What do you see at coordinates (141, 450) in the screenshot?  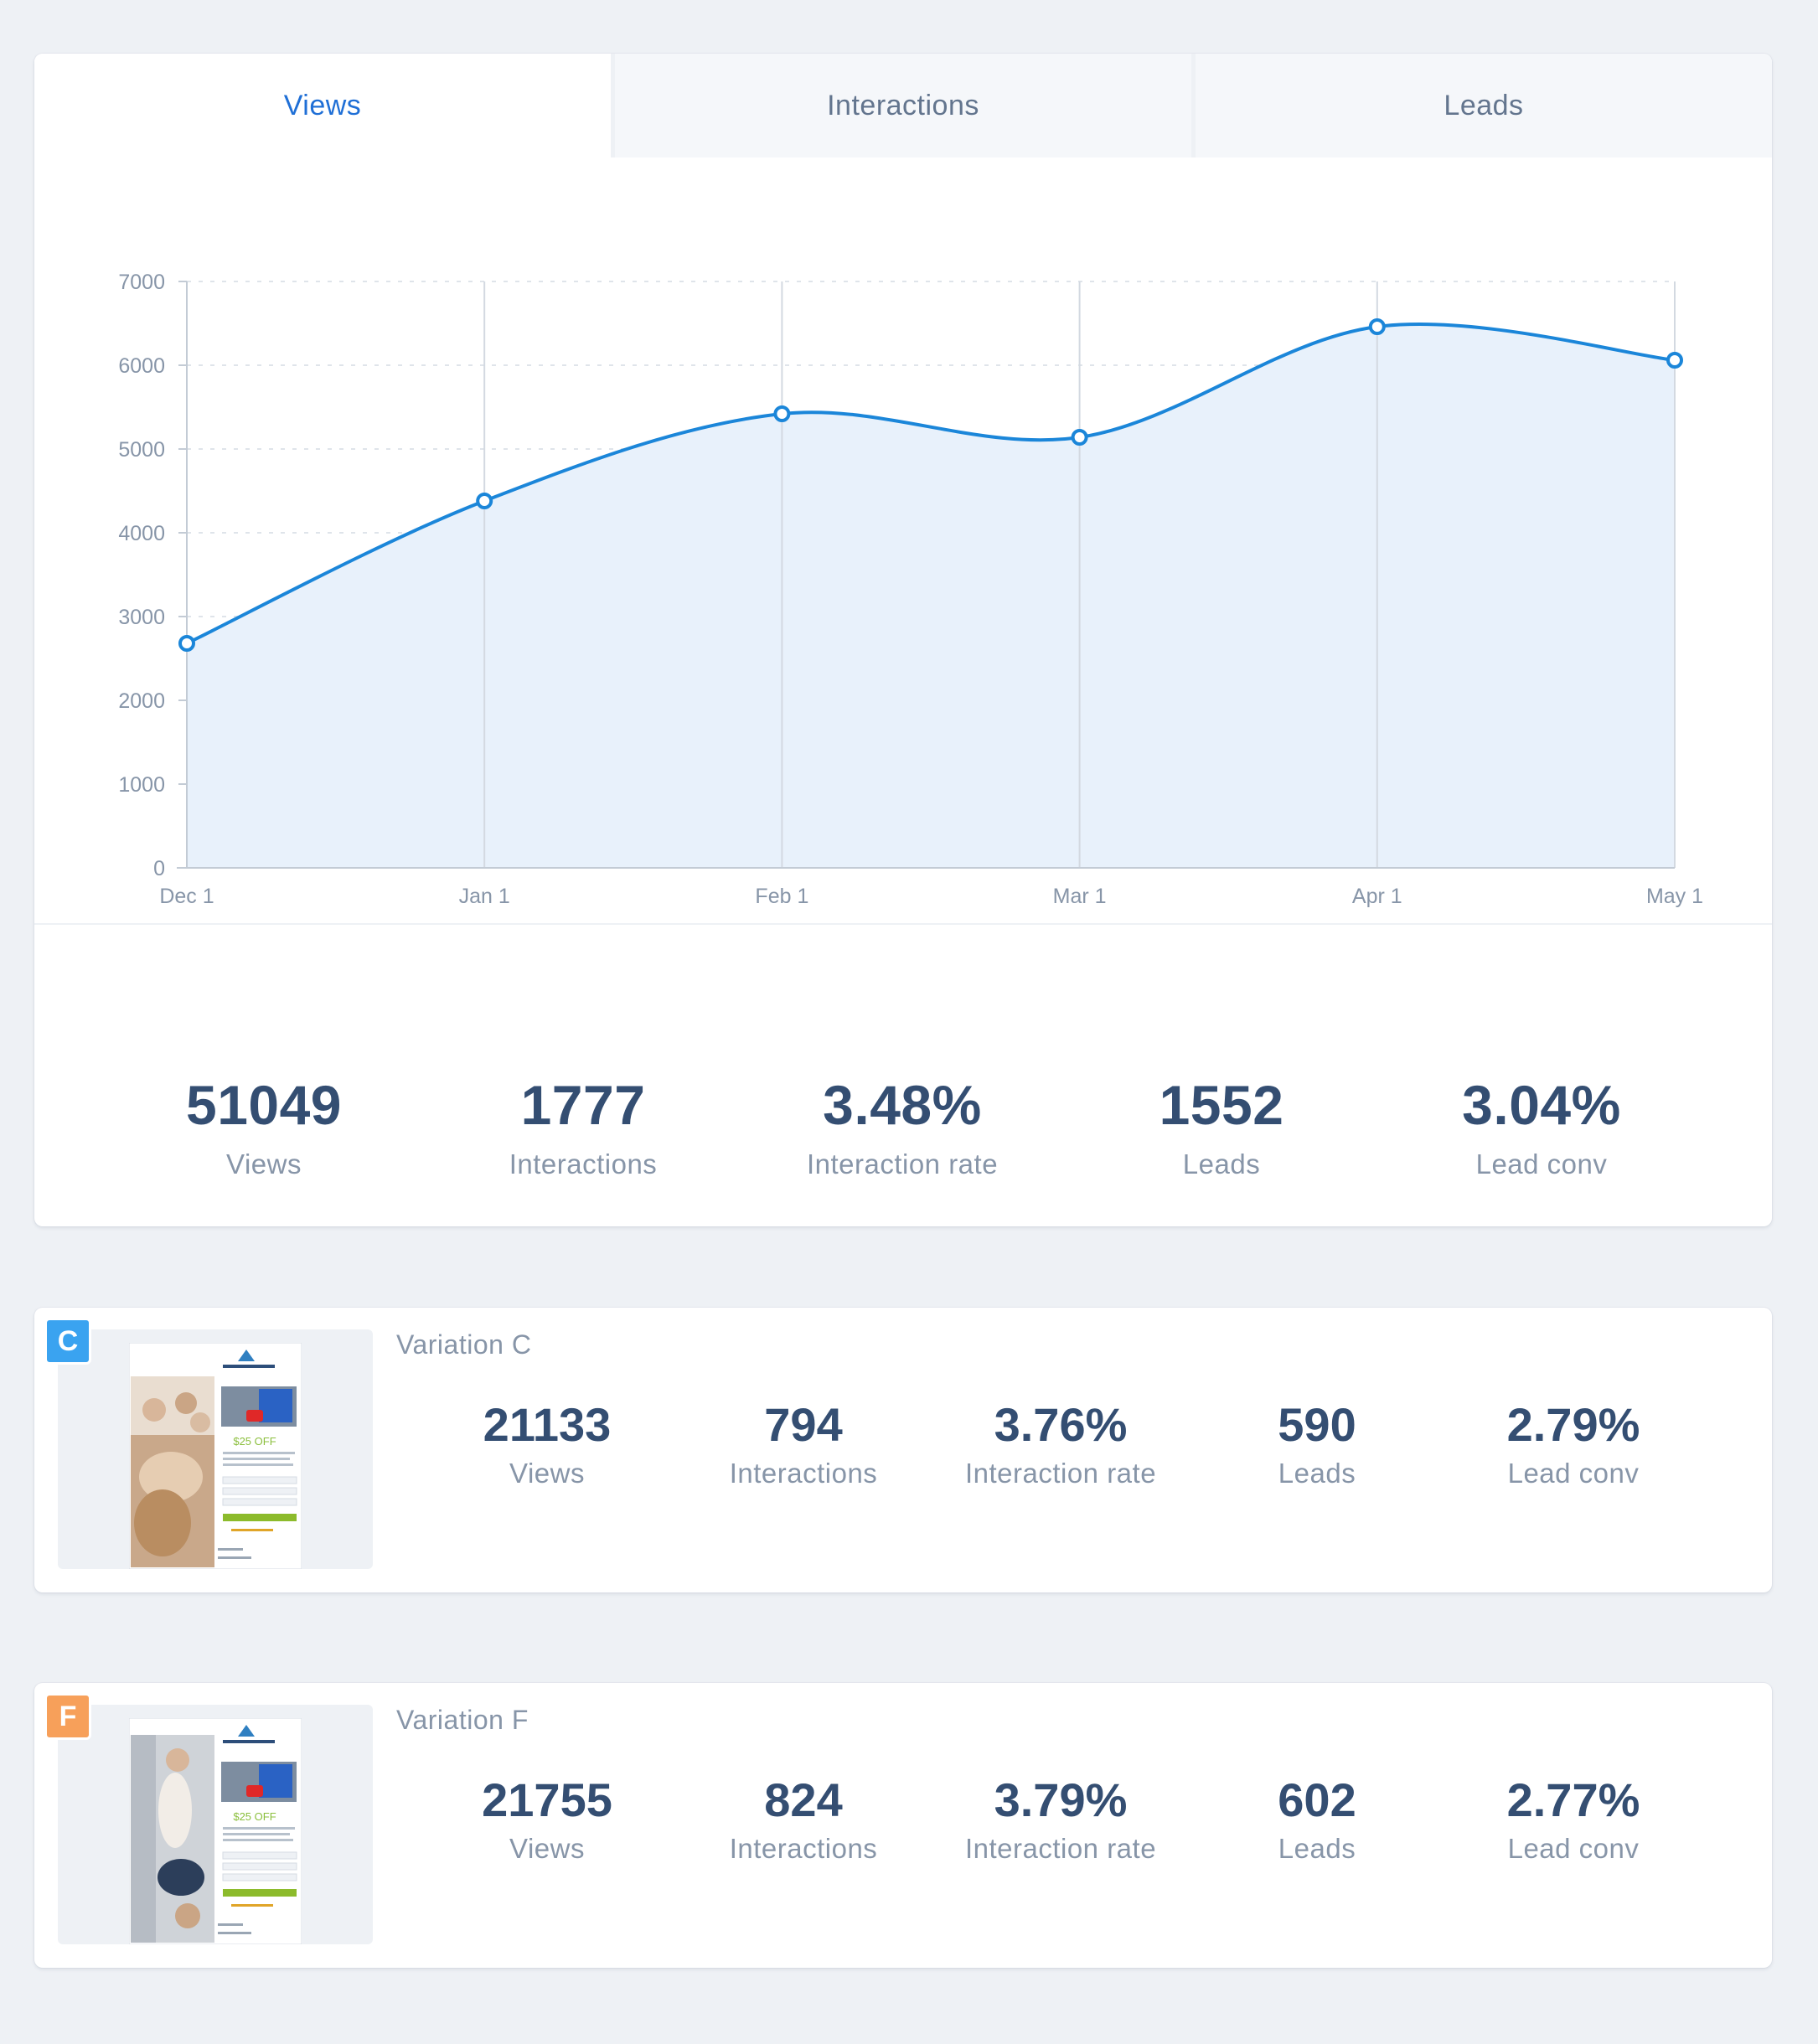 I see `y-tick-label: 5000` at bounding box center [141, 450].